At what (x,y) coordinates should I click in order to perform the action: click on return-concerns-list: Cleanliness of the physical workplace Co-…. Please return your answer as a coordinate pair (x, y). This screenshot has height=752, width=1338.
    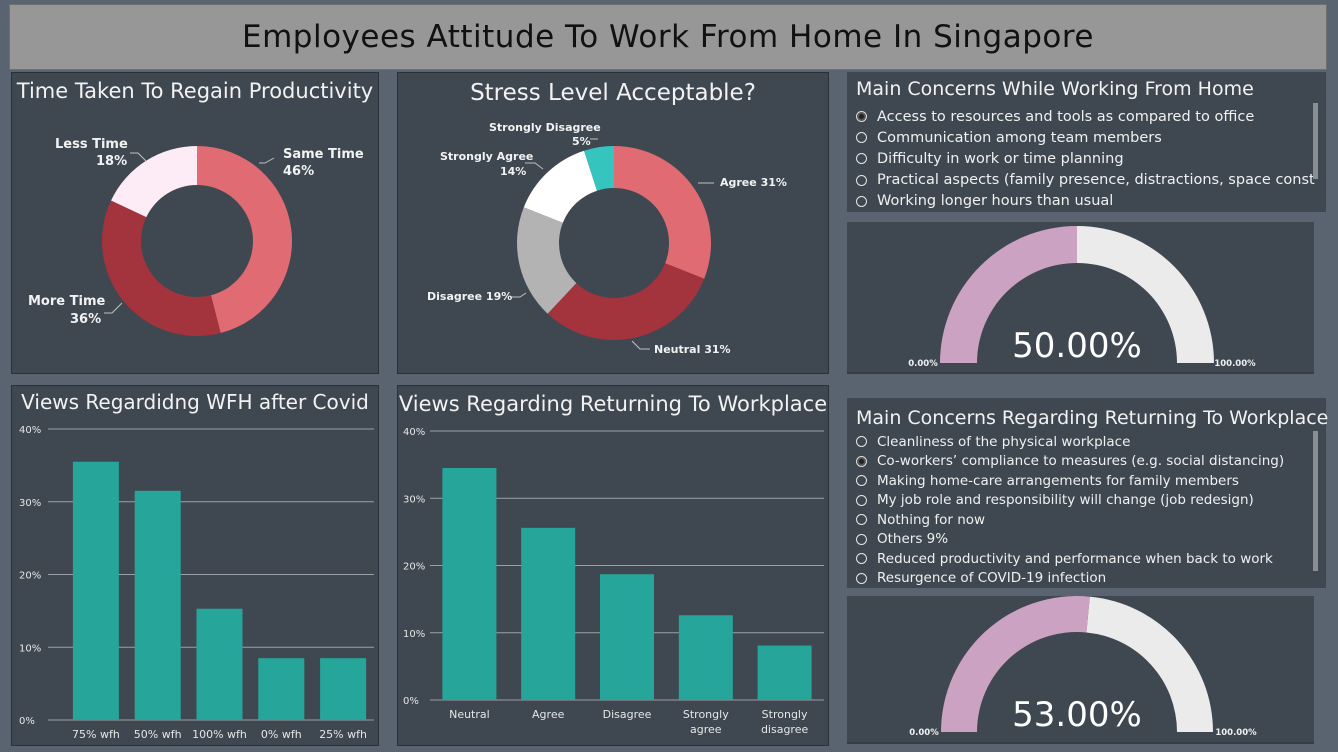
    Looking at the image, I should click on (1086, 510).